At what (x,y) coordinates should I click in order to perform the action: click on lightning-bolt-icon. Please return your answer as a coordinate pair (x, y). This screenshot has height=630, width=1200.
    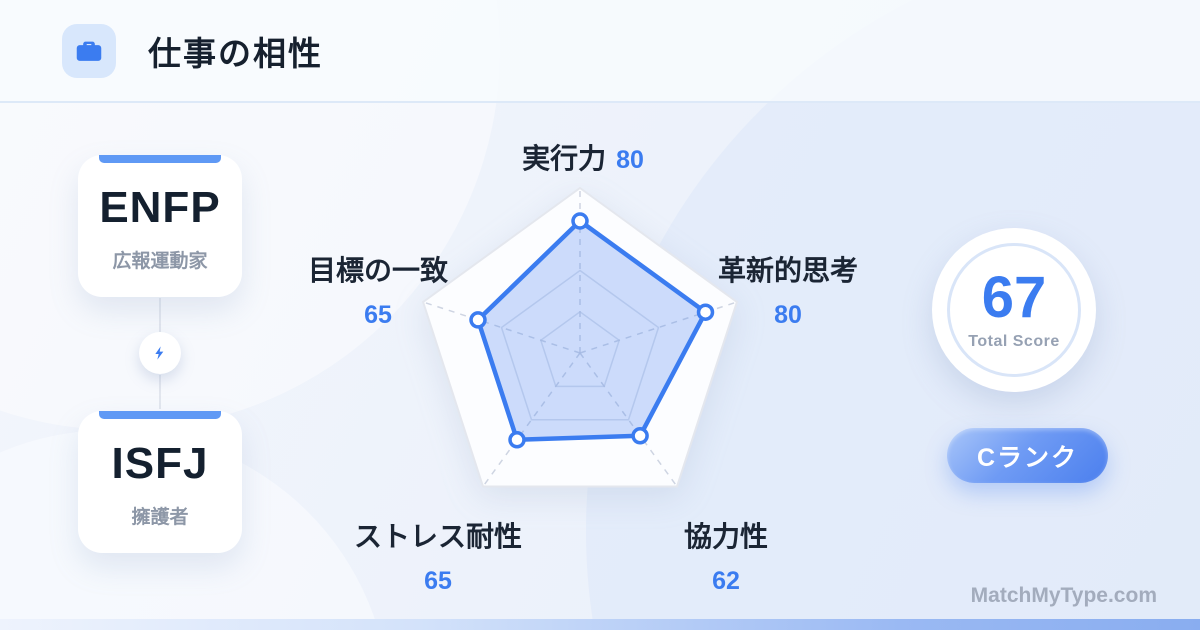
    Looking at the image, I should click on (160, 353).